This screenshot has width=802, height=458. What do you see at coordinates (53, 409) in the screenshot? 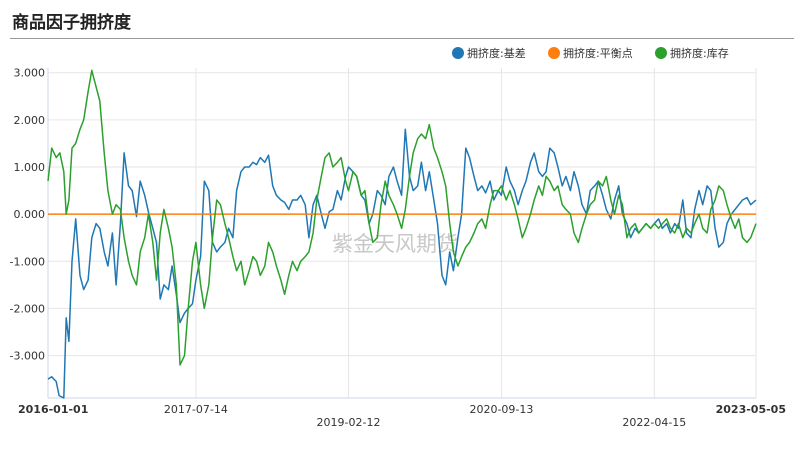
I see `x-tick-label: 2016-01-01` at bounding box center [53, 409].